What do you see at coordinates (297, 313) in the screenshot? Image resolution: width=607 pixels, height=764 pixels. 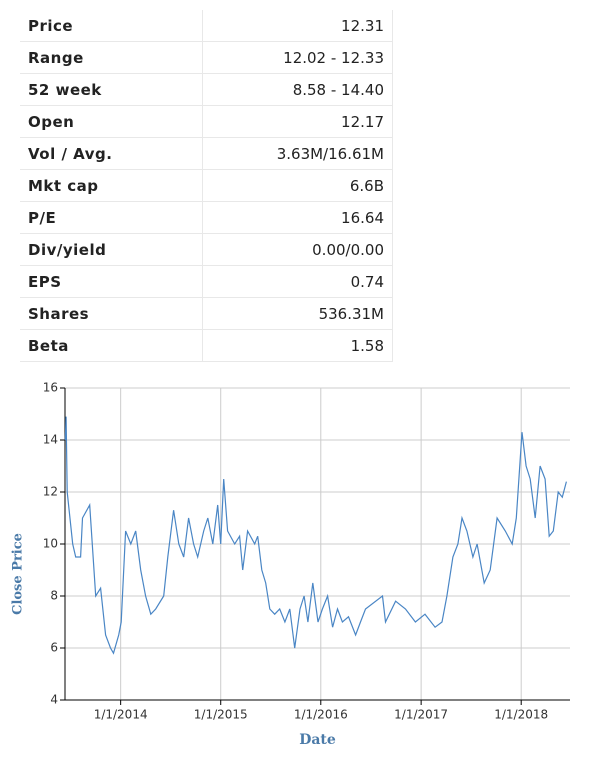 I see `stat-value: 536.31M` at bounding box center [297, 313].